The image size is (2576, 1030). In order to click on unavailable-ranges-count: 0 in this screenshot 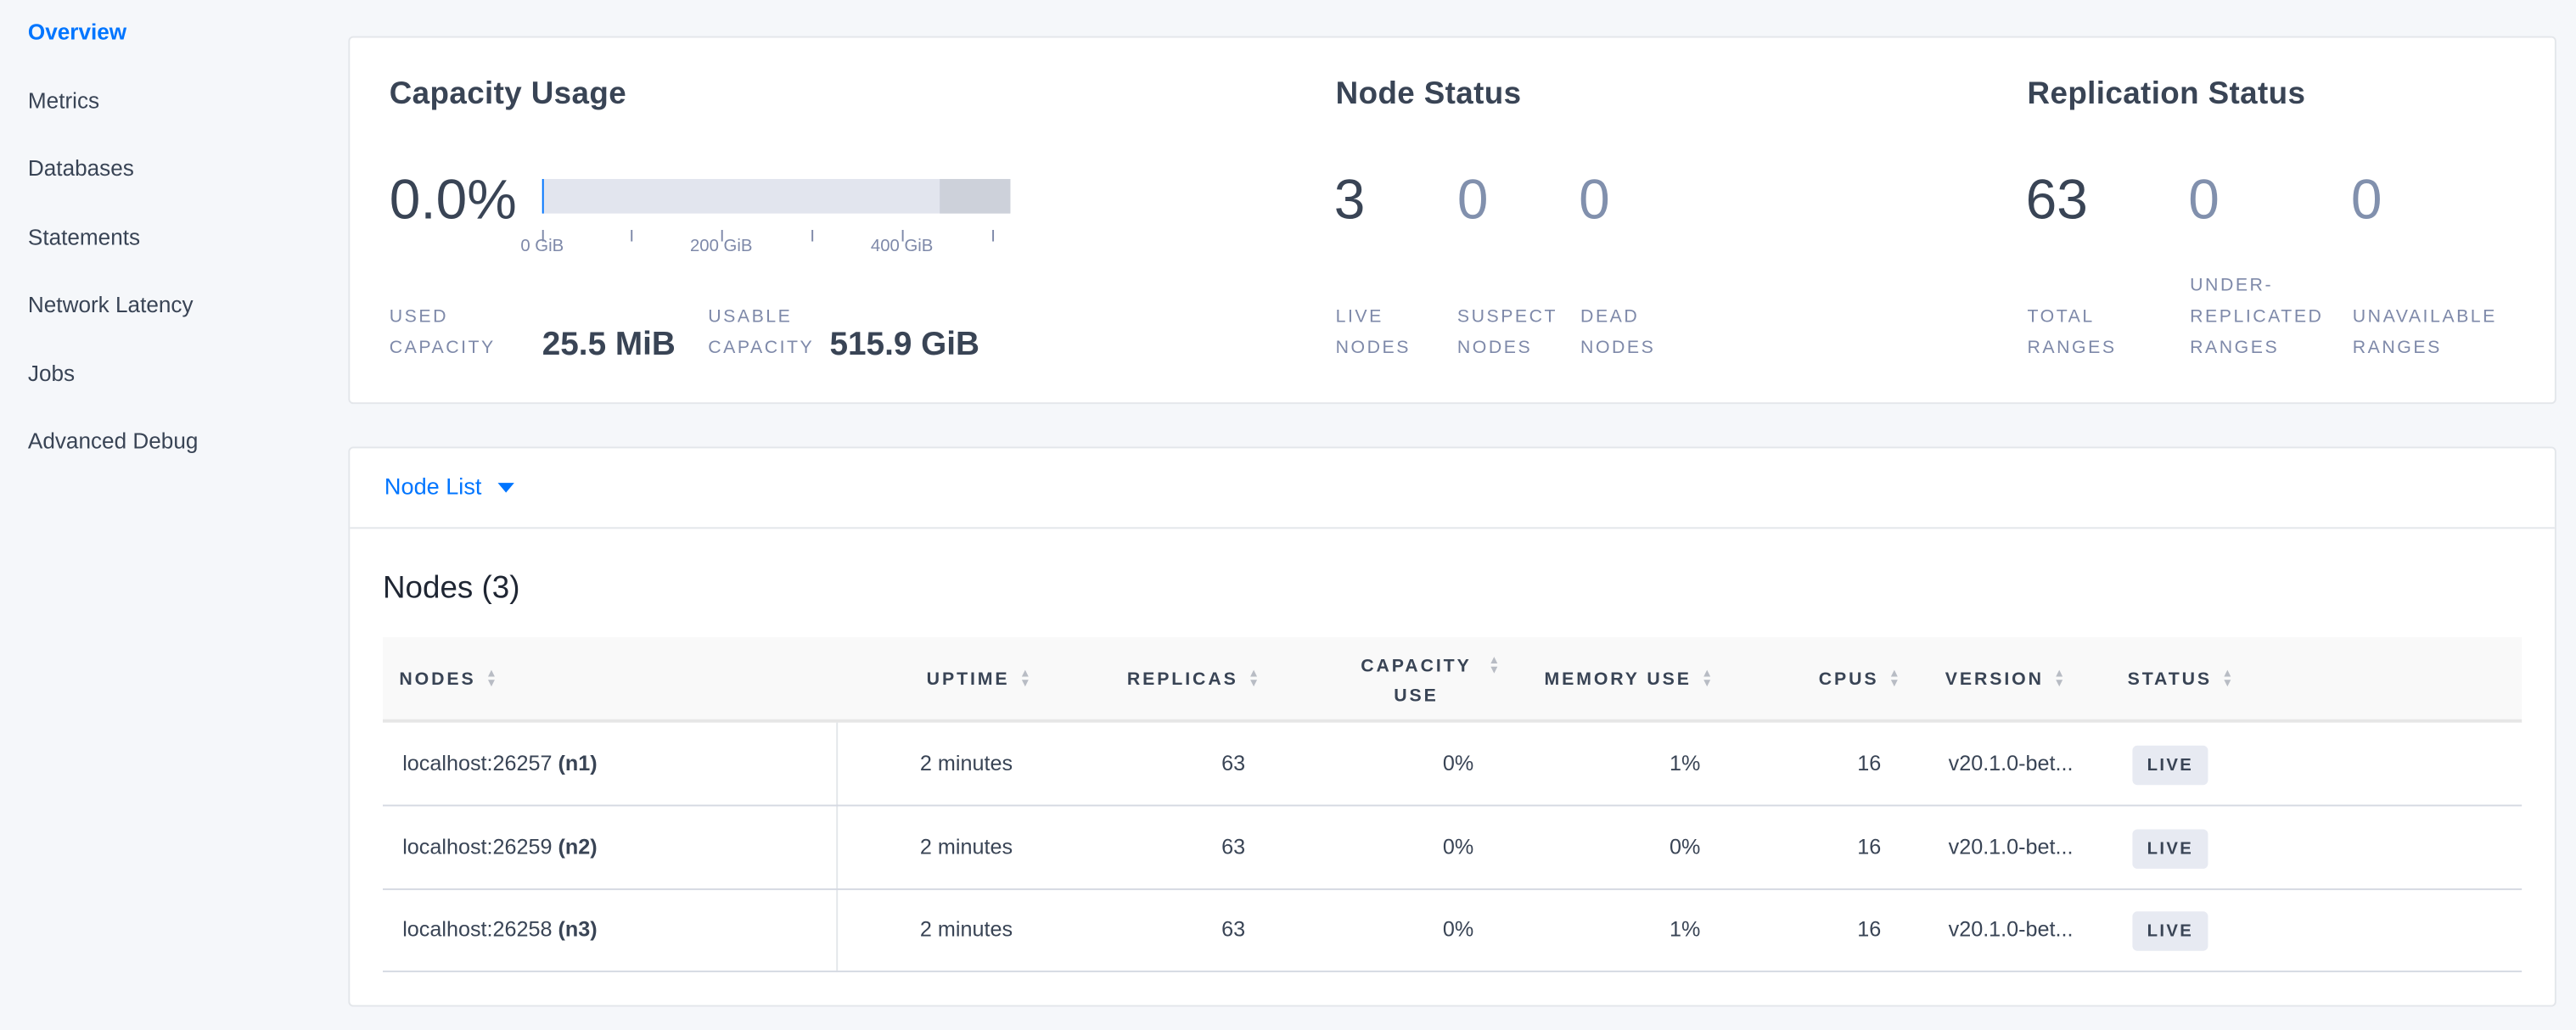, I will do `click(2366, 201)`.